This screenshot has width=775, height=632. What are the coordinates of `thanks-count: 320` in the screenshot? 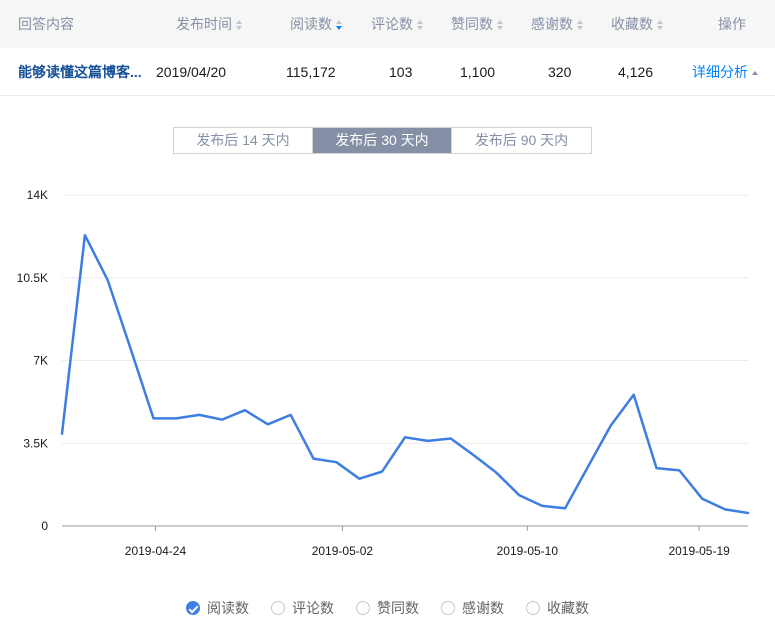 It's located at (560, 72).